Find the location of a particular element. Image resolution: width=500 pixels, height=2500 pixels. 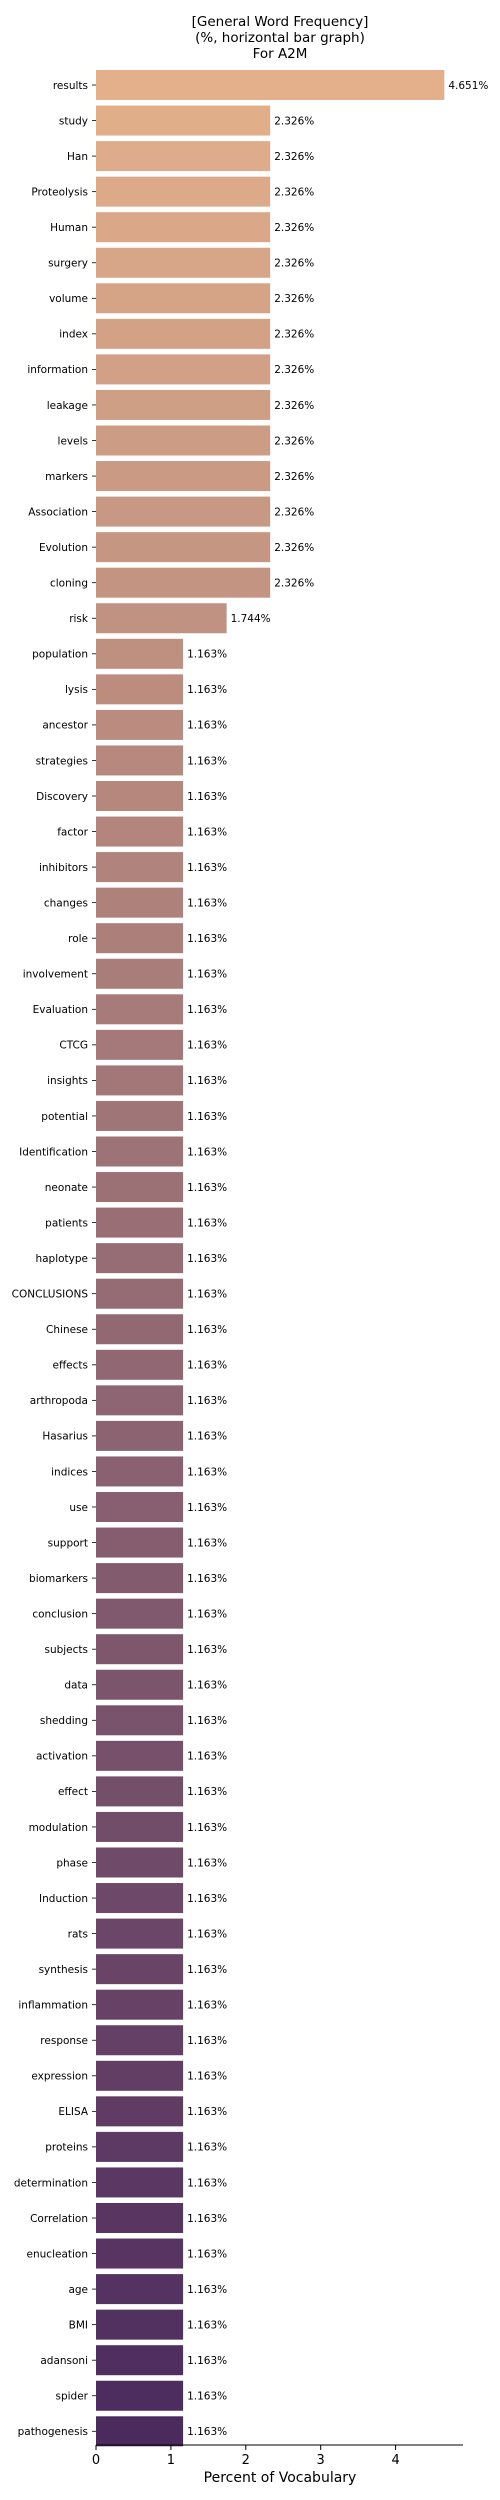

category-label-human: Human is located at coordinates (69, 228).